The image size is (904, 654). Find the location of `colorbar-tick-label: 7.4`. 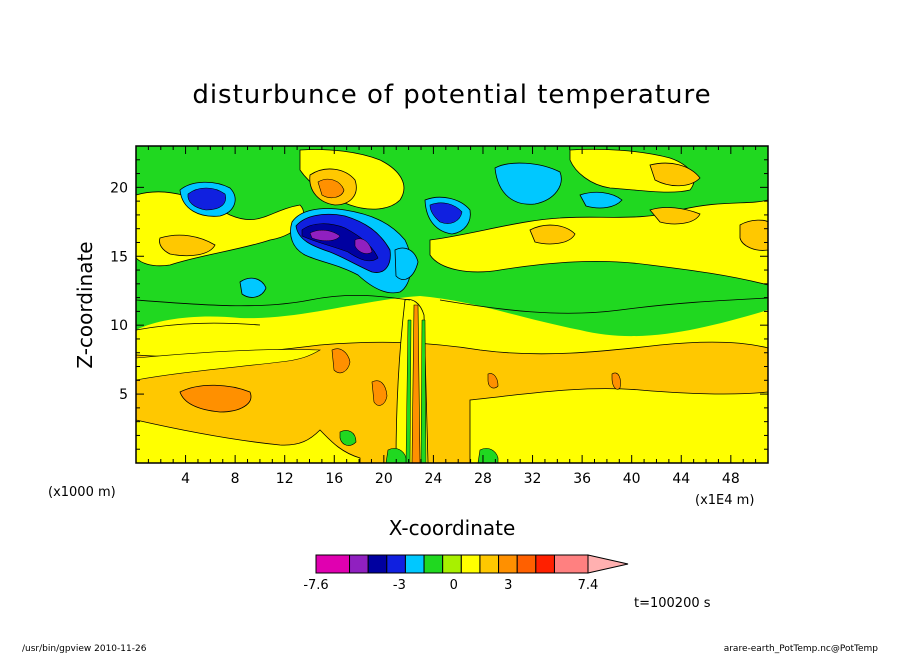

colorbar-tick-label: 7.4 is located at coordinates (588, 585).